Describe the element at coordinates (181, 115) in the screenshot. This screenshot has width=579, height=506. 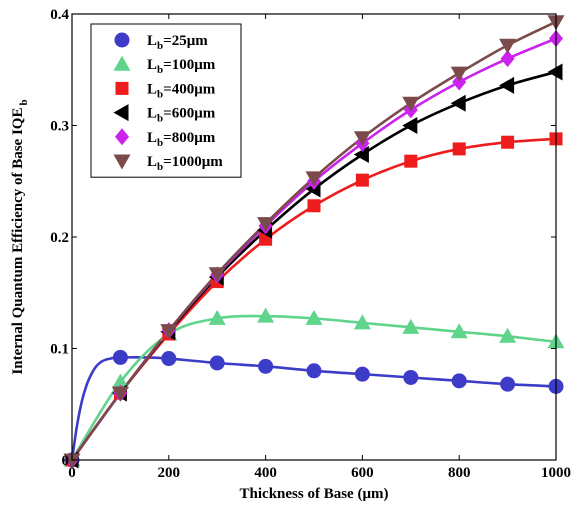
I see `legend-label: Lb=600μm` at that location.